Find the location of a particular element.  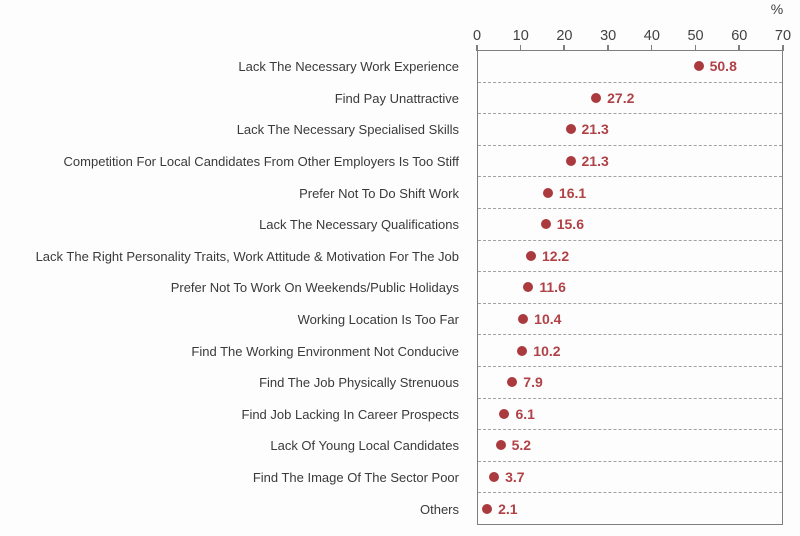

chart-row: 7.9 is located at coordinates (630, 383).